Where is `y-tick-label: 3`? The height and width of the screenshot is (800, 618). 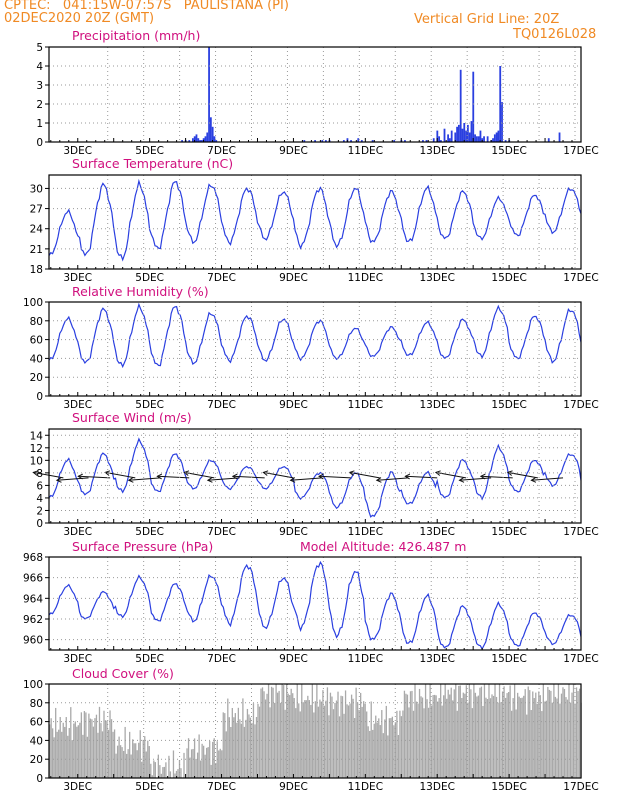
y-tick-label: 3 is located at coordinates (39, 86).